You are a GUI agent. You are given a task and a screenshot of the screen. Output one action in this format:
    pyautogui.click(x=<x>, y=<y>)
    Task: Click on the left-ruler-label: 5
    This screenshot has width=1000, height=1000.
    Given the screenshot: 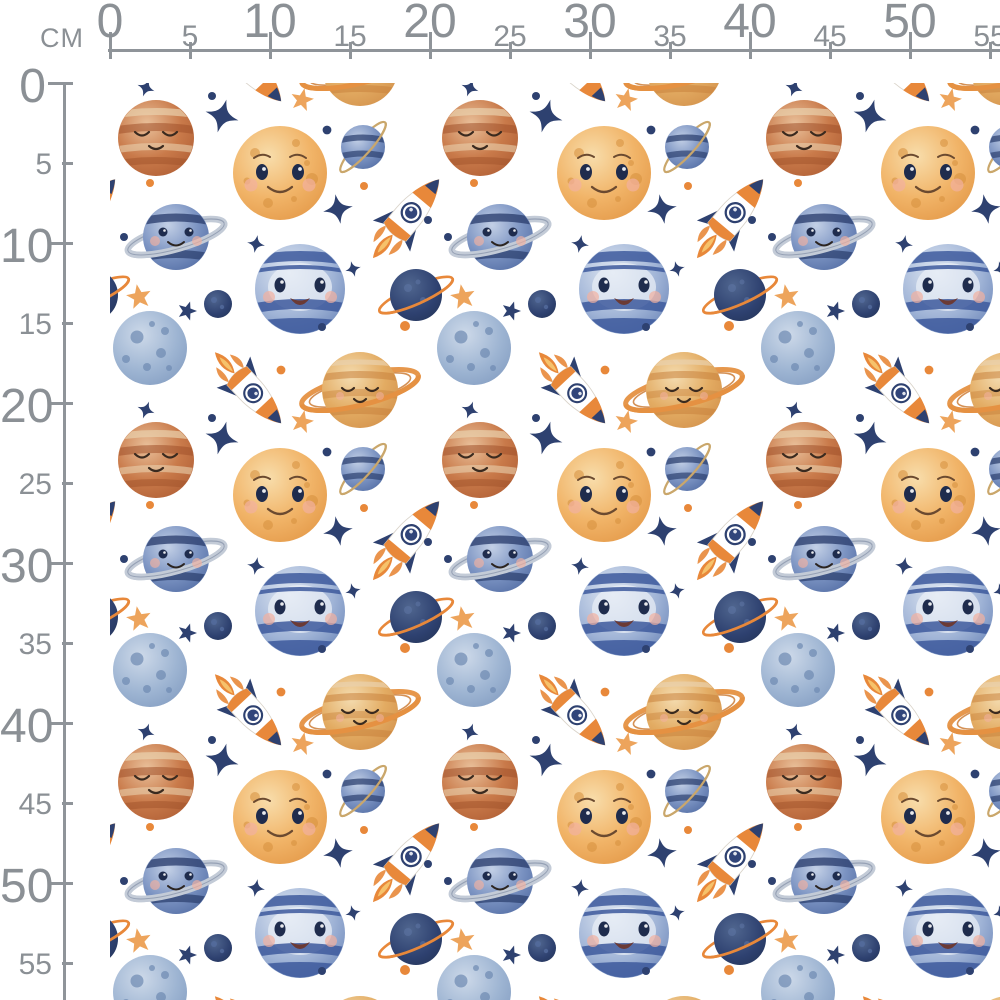 What is the action you would take?
    pyautogui.click(x=43, y=164)
    